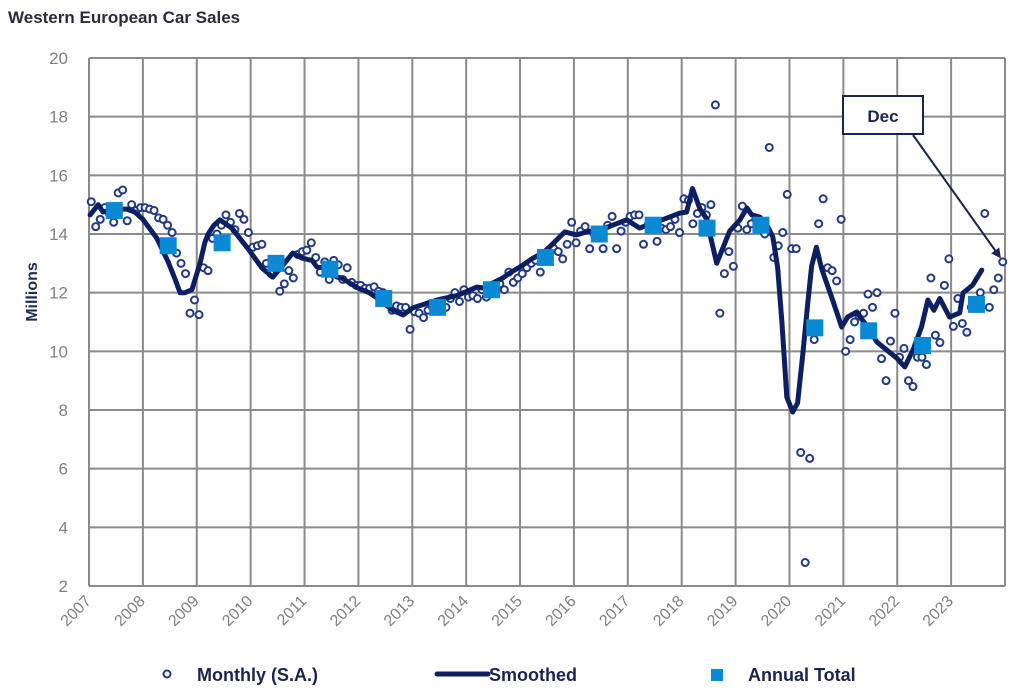 The image size is (1024, 692). Describe the element at coordinates (63, 527) in the screenshot. I see `y-tick-label: 4` at that location.